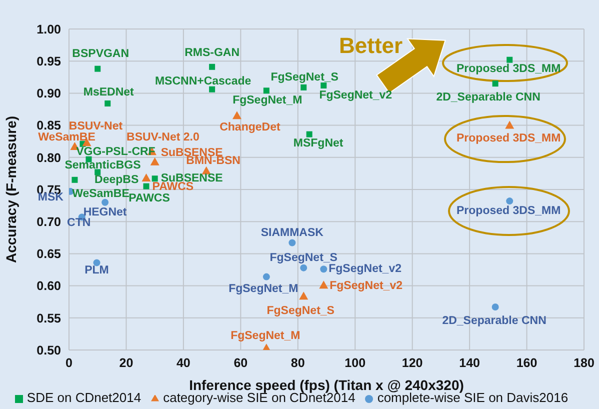 The image size is (599, 409). Describe the element at coordinates (297, 363) in the screenshot. I see `x-tick-label: 80` at that location.